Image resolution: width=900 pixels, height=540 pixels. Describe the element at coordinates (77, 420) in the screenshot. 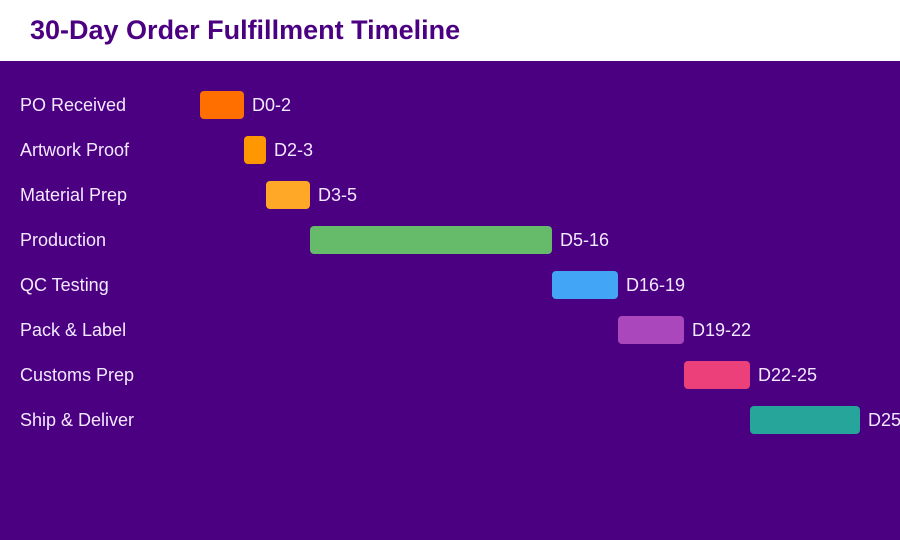

I see `row-label: Ship & Deliver` at that location.